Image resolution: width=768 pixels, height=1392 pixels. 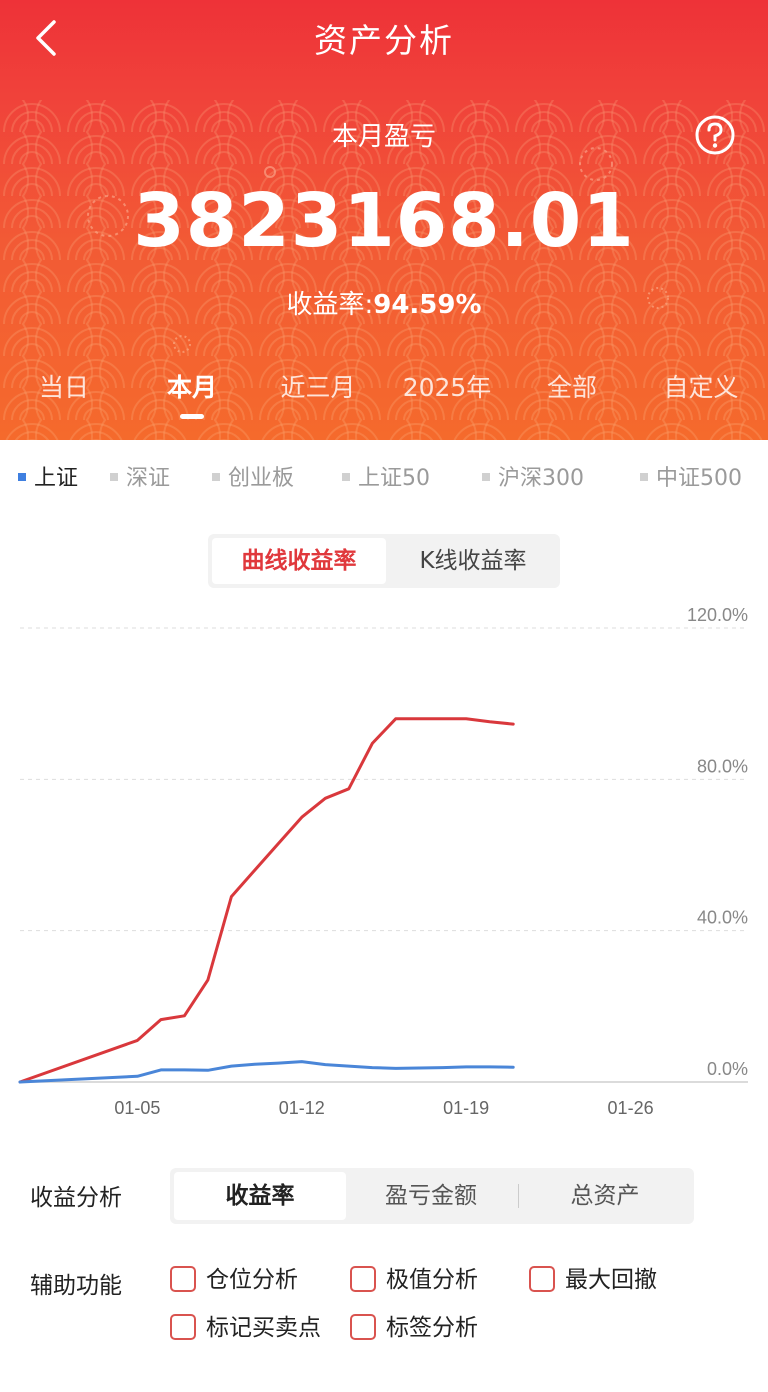 I want to click on tag-analysis-checkbox: 标签分析, so click(x=414, y=1330).